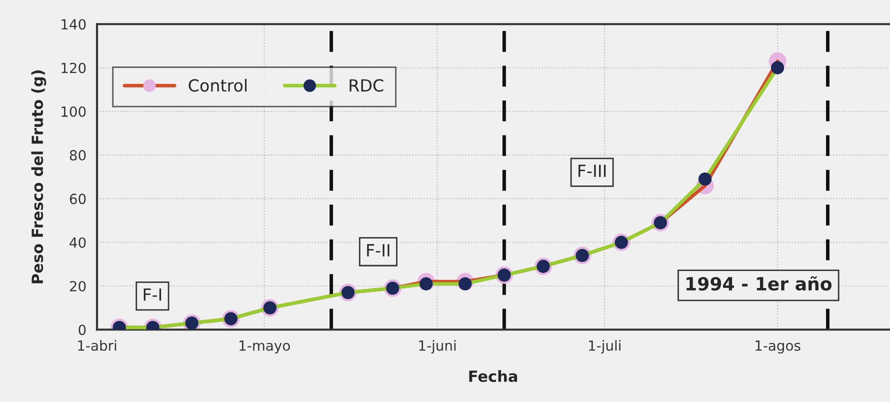 The height and width of the screenshot is (402, 890). Describe the element at coordinates (217, 85) in the screenshot. I see `legend-label: Control` at that location.